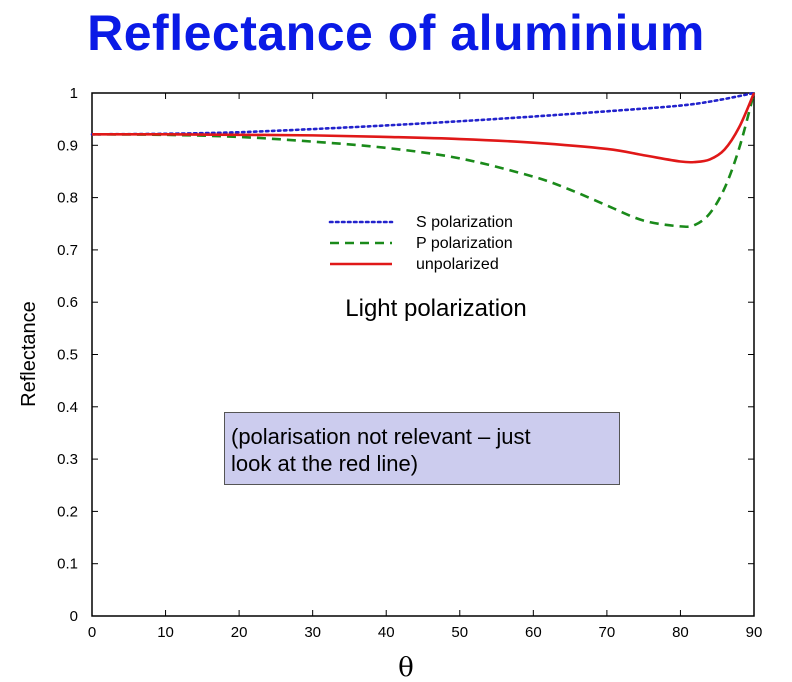 The height and width of the screenshot is (682, 792). What do you see at coordinates (67, 407) in the screenshot?
I see `y-tick-label: 0.4` at bounding box center [67, 407].